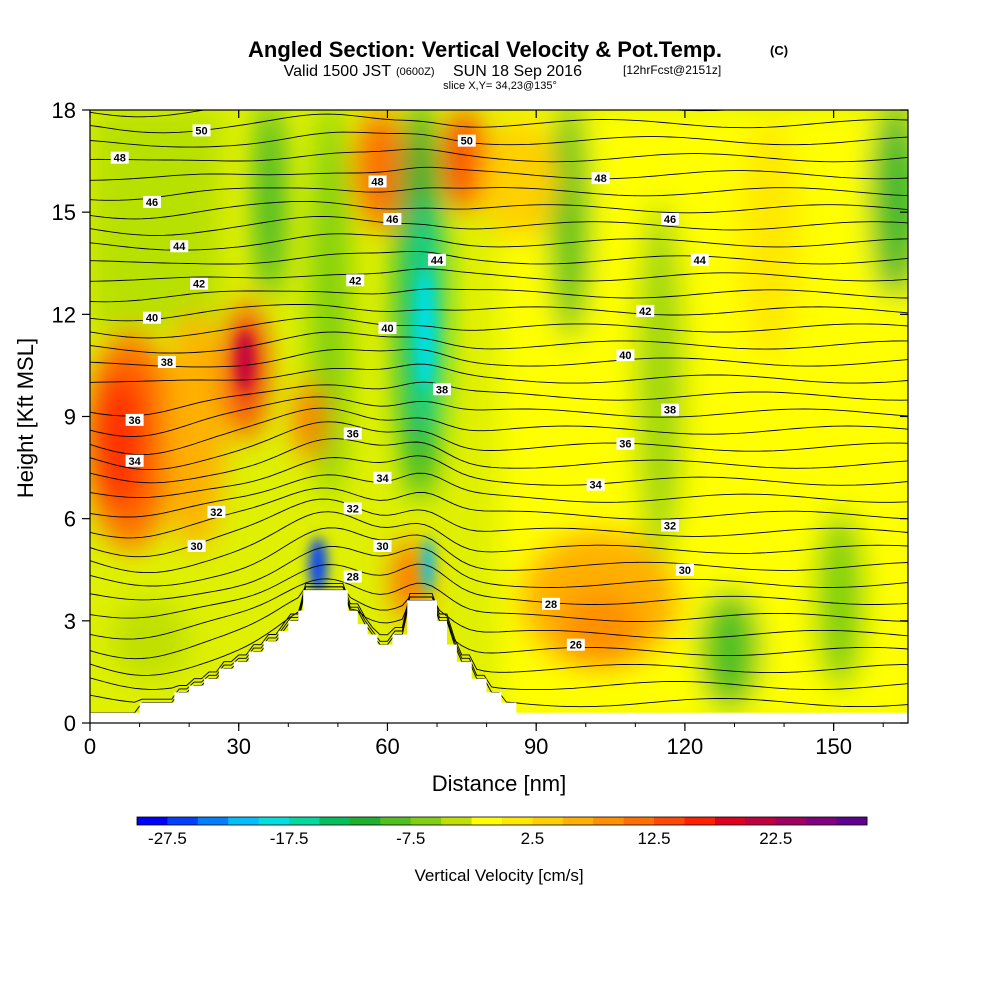  Describe the element at coordinates (775, 838) in the screenshot. I see `colorbar-tick-label: 22.5` at that location.